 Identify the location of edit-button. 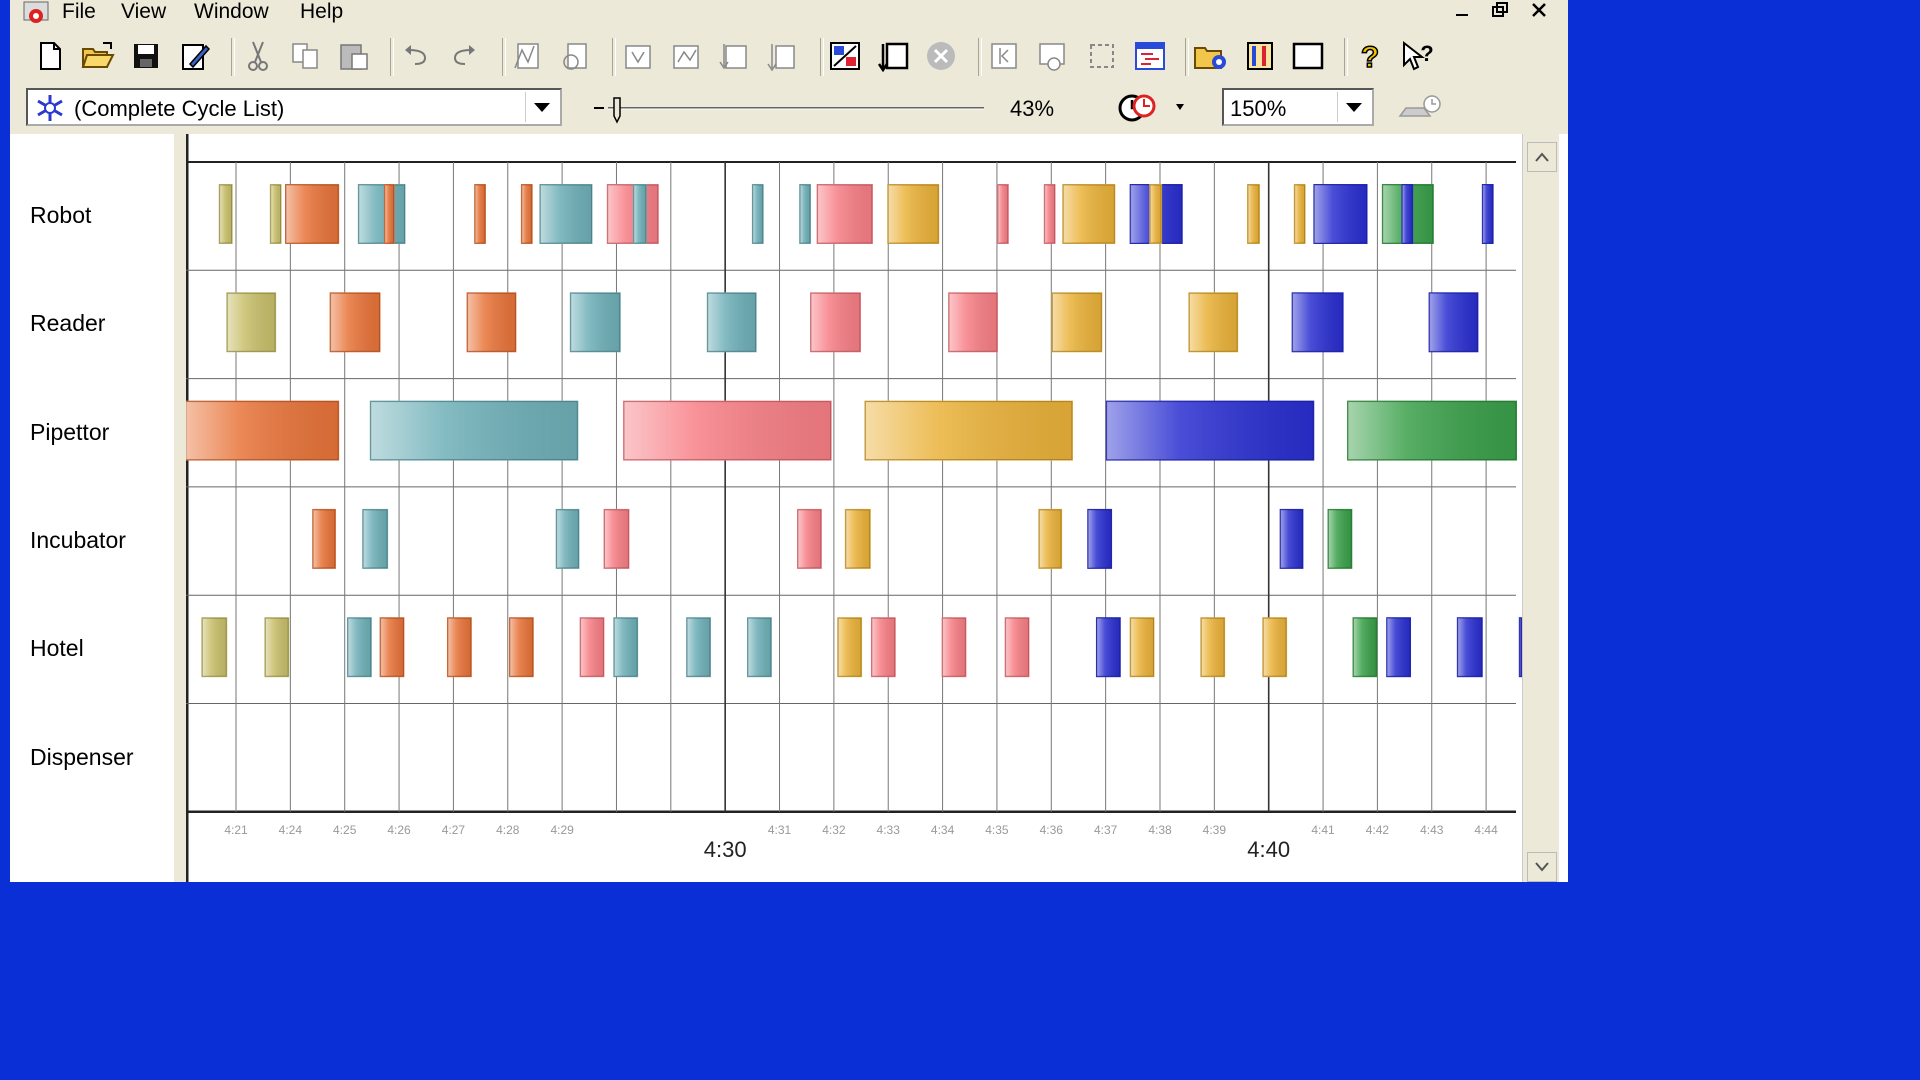
(195, 56).